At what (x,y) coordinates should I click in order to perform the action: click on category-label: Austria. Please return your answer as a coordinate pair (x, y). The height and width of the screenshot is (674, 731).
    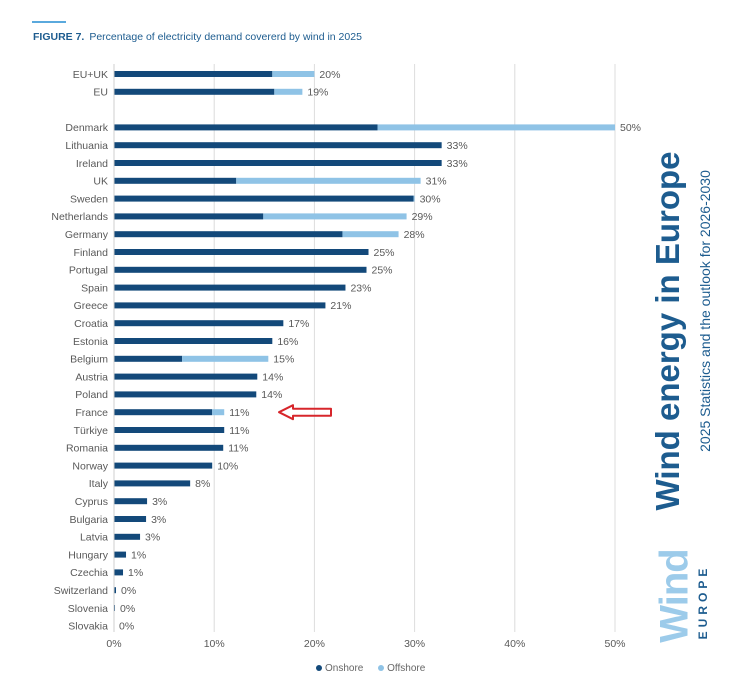
    Looking at the image, I should click on (91, 377).